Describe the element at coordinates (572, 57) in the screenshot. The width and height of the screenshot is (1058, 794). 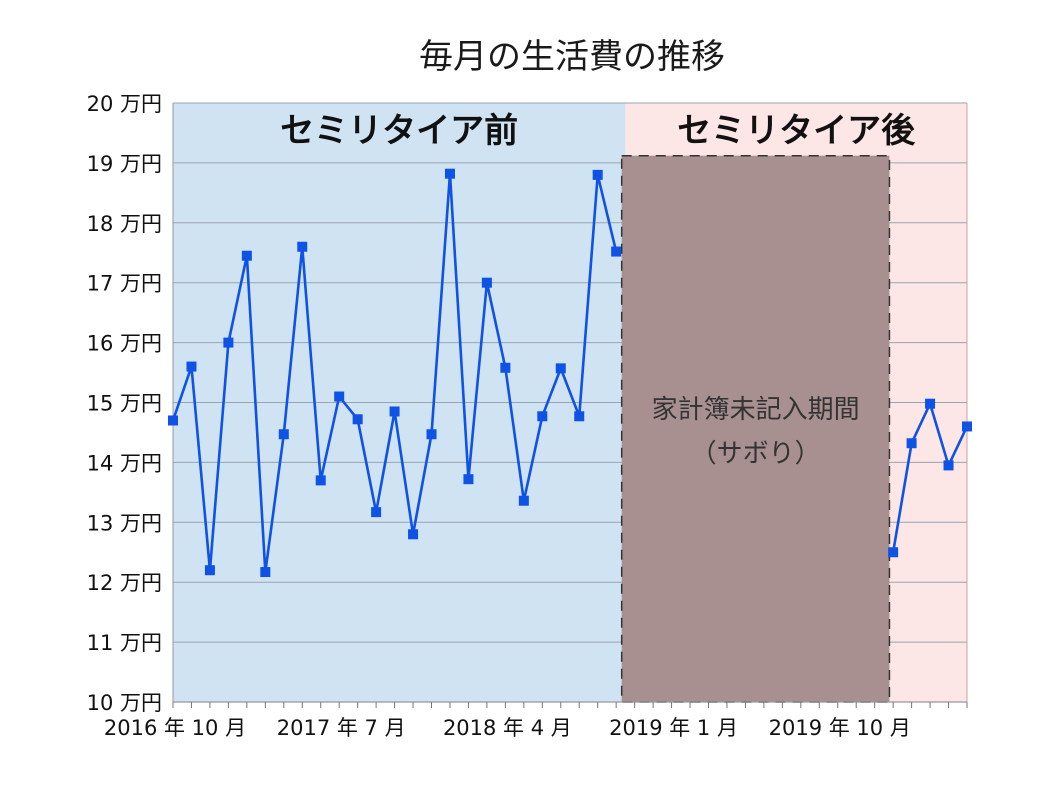
I see `chart-title: 毎月の生活費の推移` at that location.